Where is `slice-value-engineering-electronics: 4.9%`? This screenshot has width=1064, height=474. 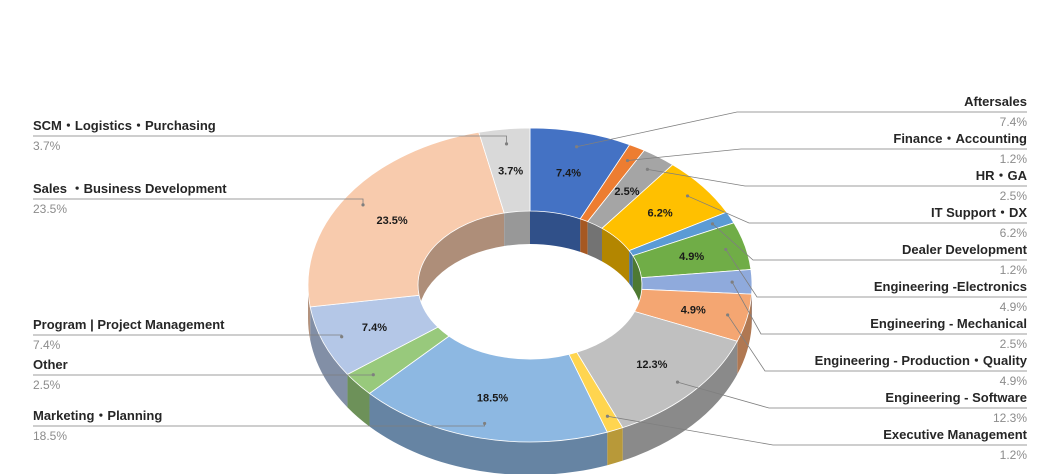 slice-value-engineering-electronics: 4.9% is located at coordinates (691, 257).